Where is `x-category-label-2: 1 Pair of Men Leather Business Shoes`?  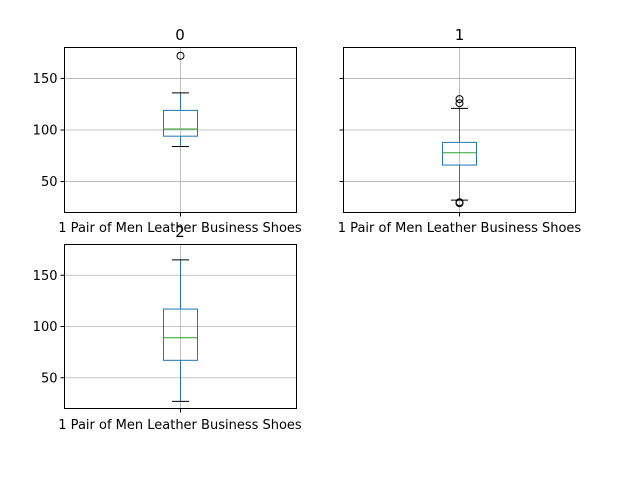 x-category-label-2: 1 Pair of Men Leather Business Shoes is located at coordinates (180, 425).